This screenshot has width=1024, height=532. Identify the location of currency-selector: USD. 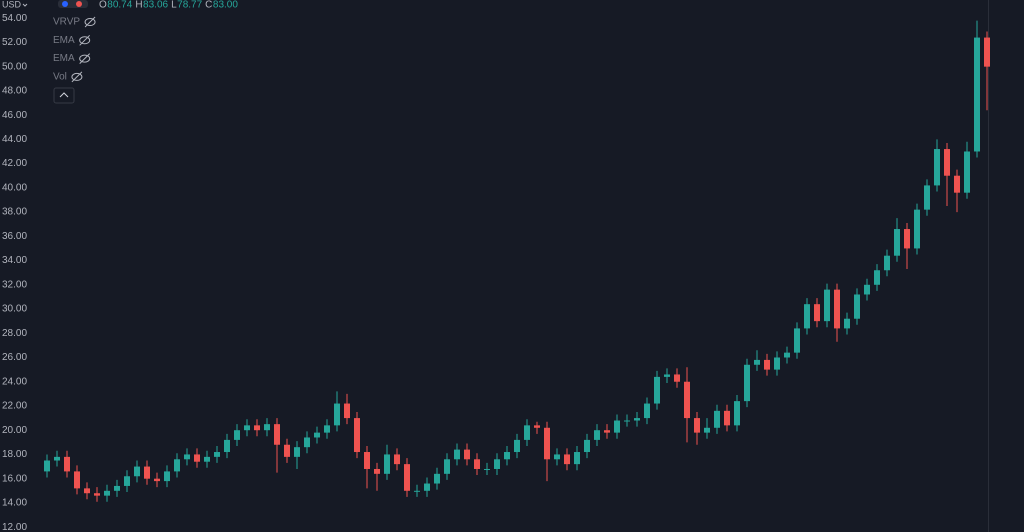
(15, 4).